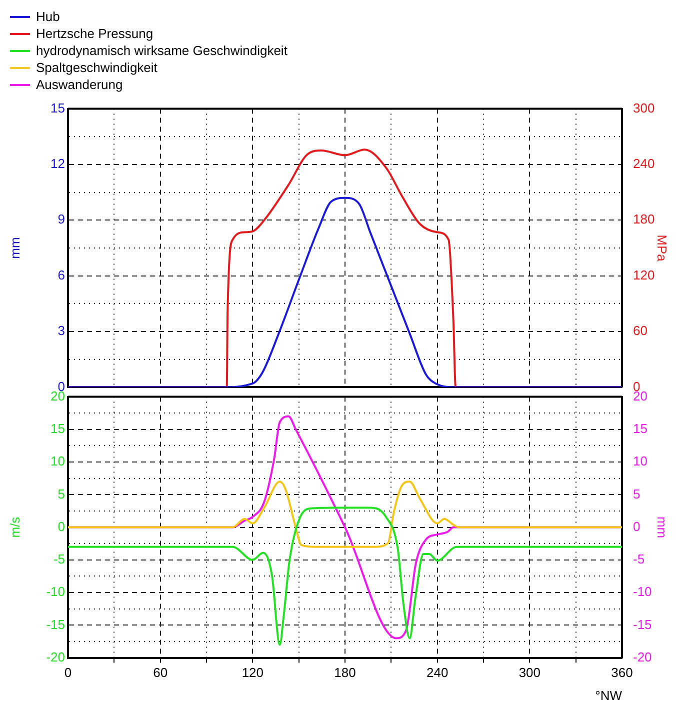 This screenshot has height=716, width=677. What do you see at coordinates (61, 494) in the screenshot?
I see `y-tick-label: 5` at bounding box center [61, 494].